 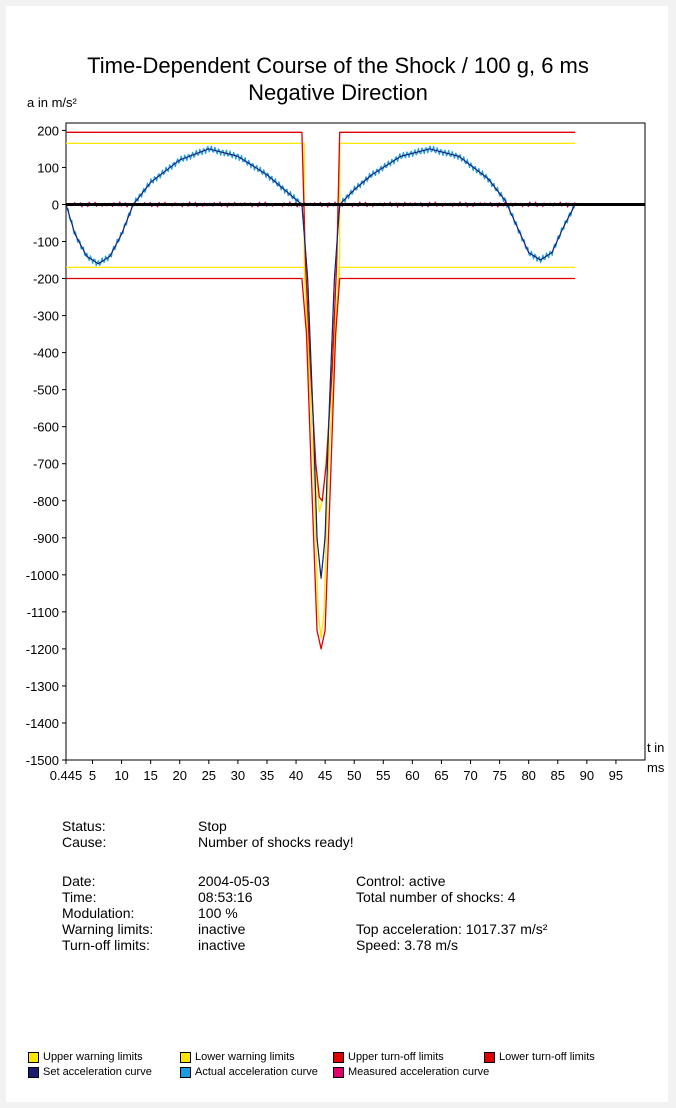 I want to click on x-tick-label: 40, so click(x=296, y=775).